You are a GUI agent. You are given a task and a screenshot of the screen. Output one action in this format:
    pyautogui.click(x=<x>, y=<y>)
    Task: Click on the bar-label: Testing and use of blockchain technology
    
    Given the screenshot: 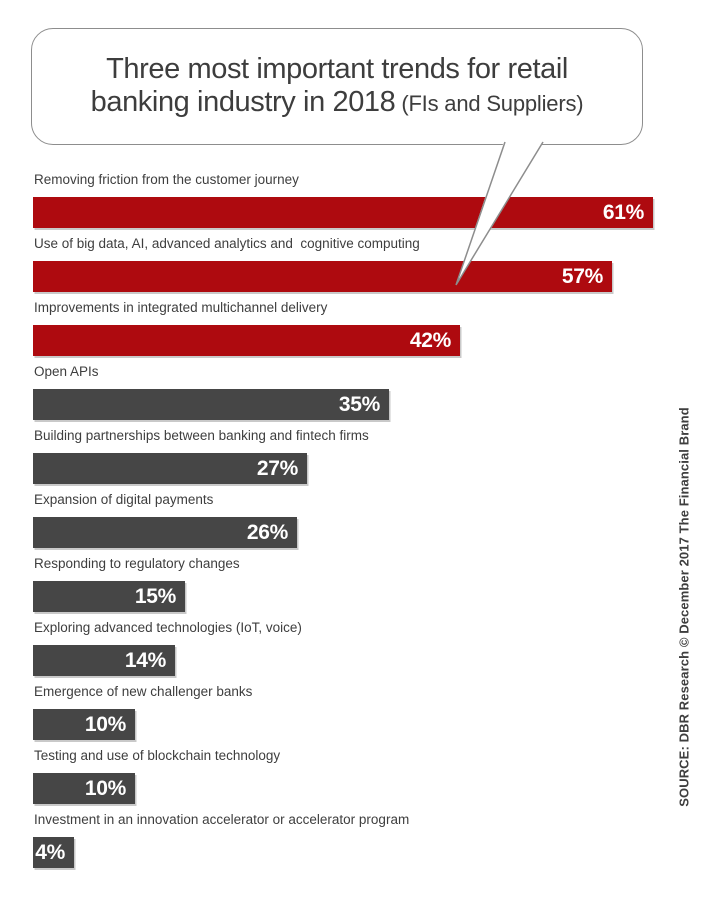 What is the action you would take?
    pyautogui.click(x=157, y=755)
    